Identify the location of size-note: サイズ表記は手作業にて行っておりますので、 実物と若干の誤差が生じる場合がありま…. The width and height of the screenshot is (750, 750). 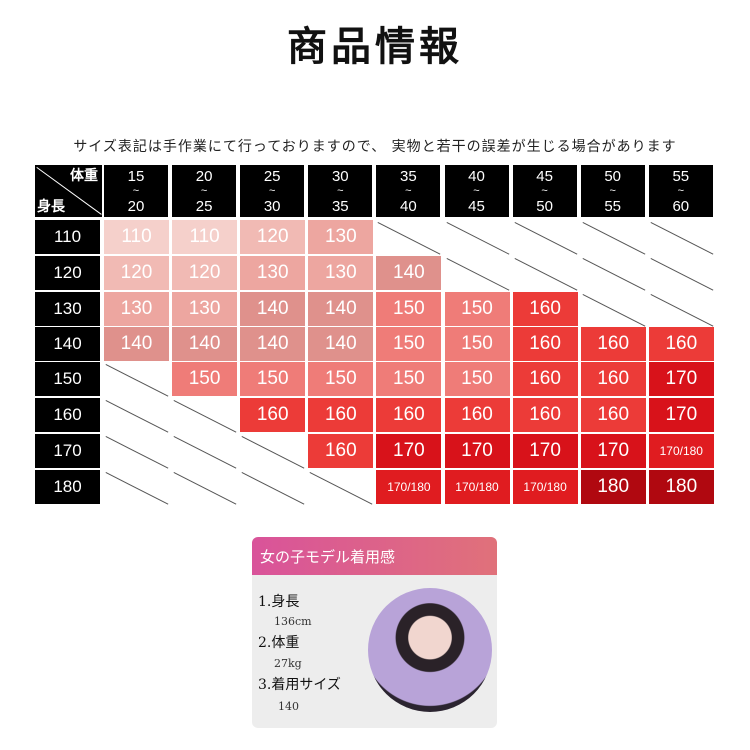
(375, 147).